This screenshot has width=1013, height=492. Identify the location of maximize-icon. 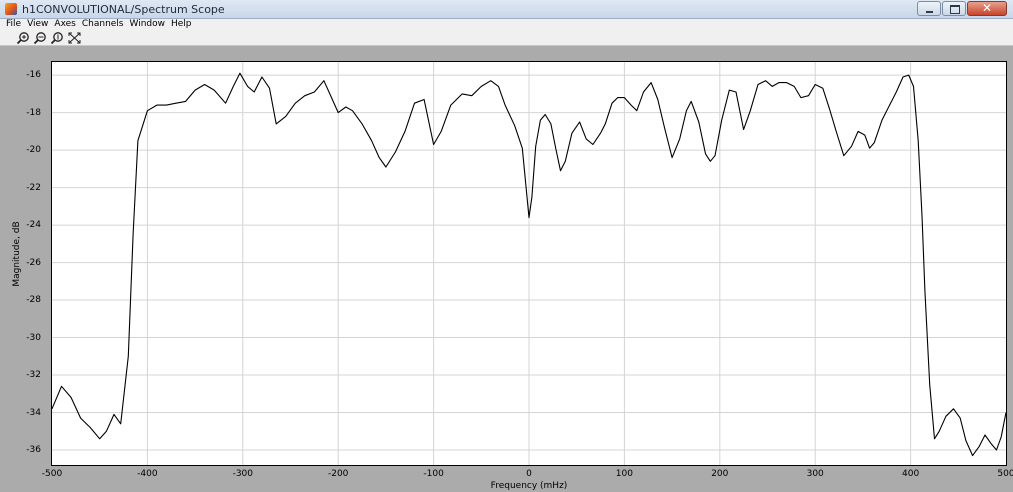
(955, 9).